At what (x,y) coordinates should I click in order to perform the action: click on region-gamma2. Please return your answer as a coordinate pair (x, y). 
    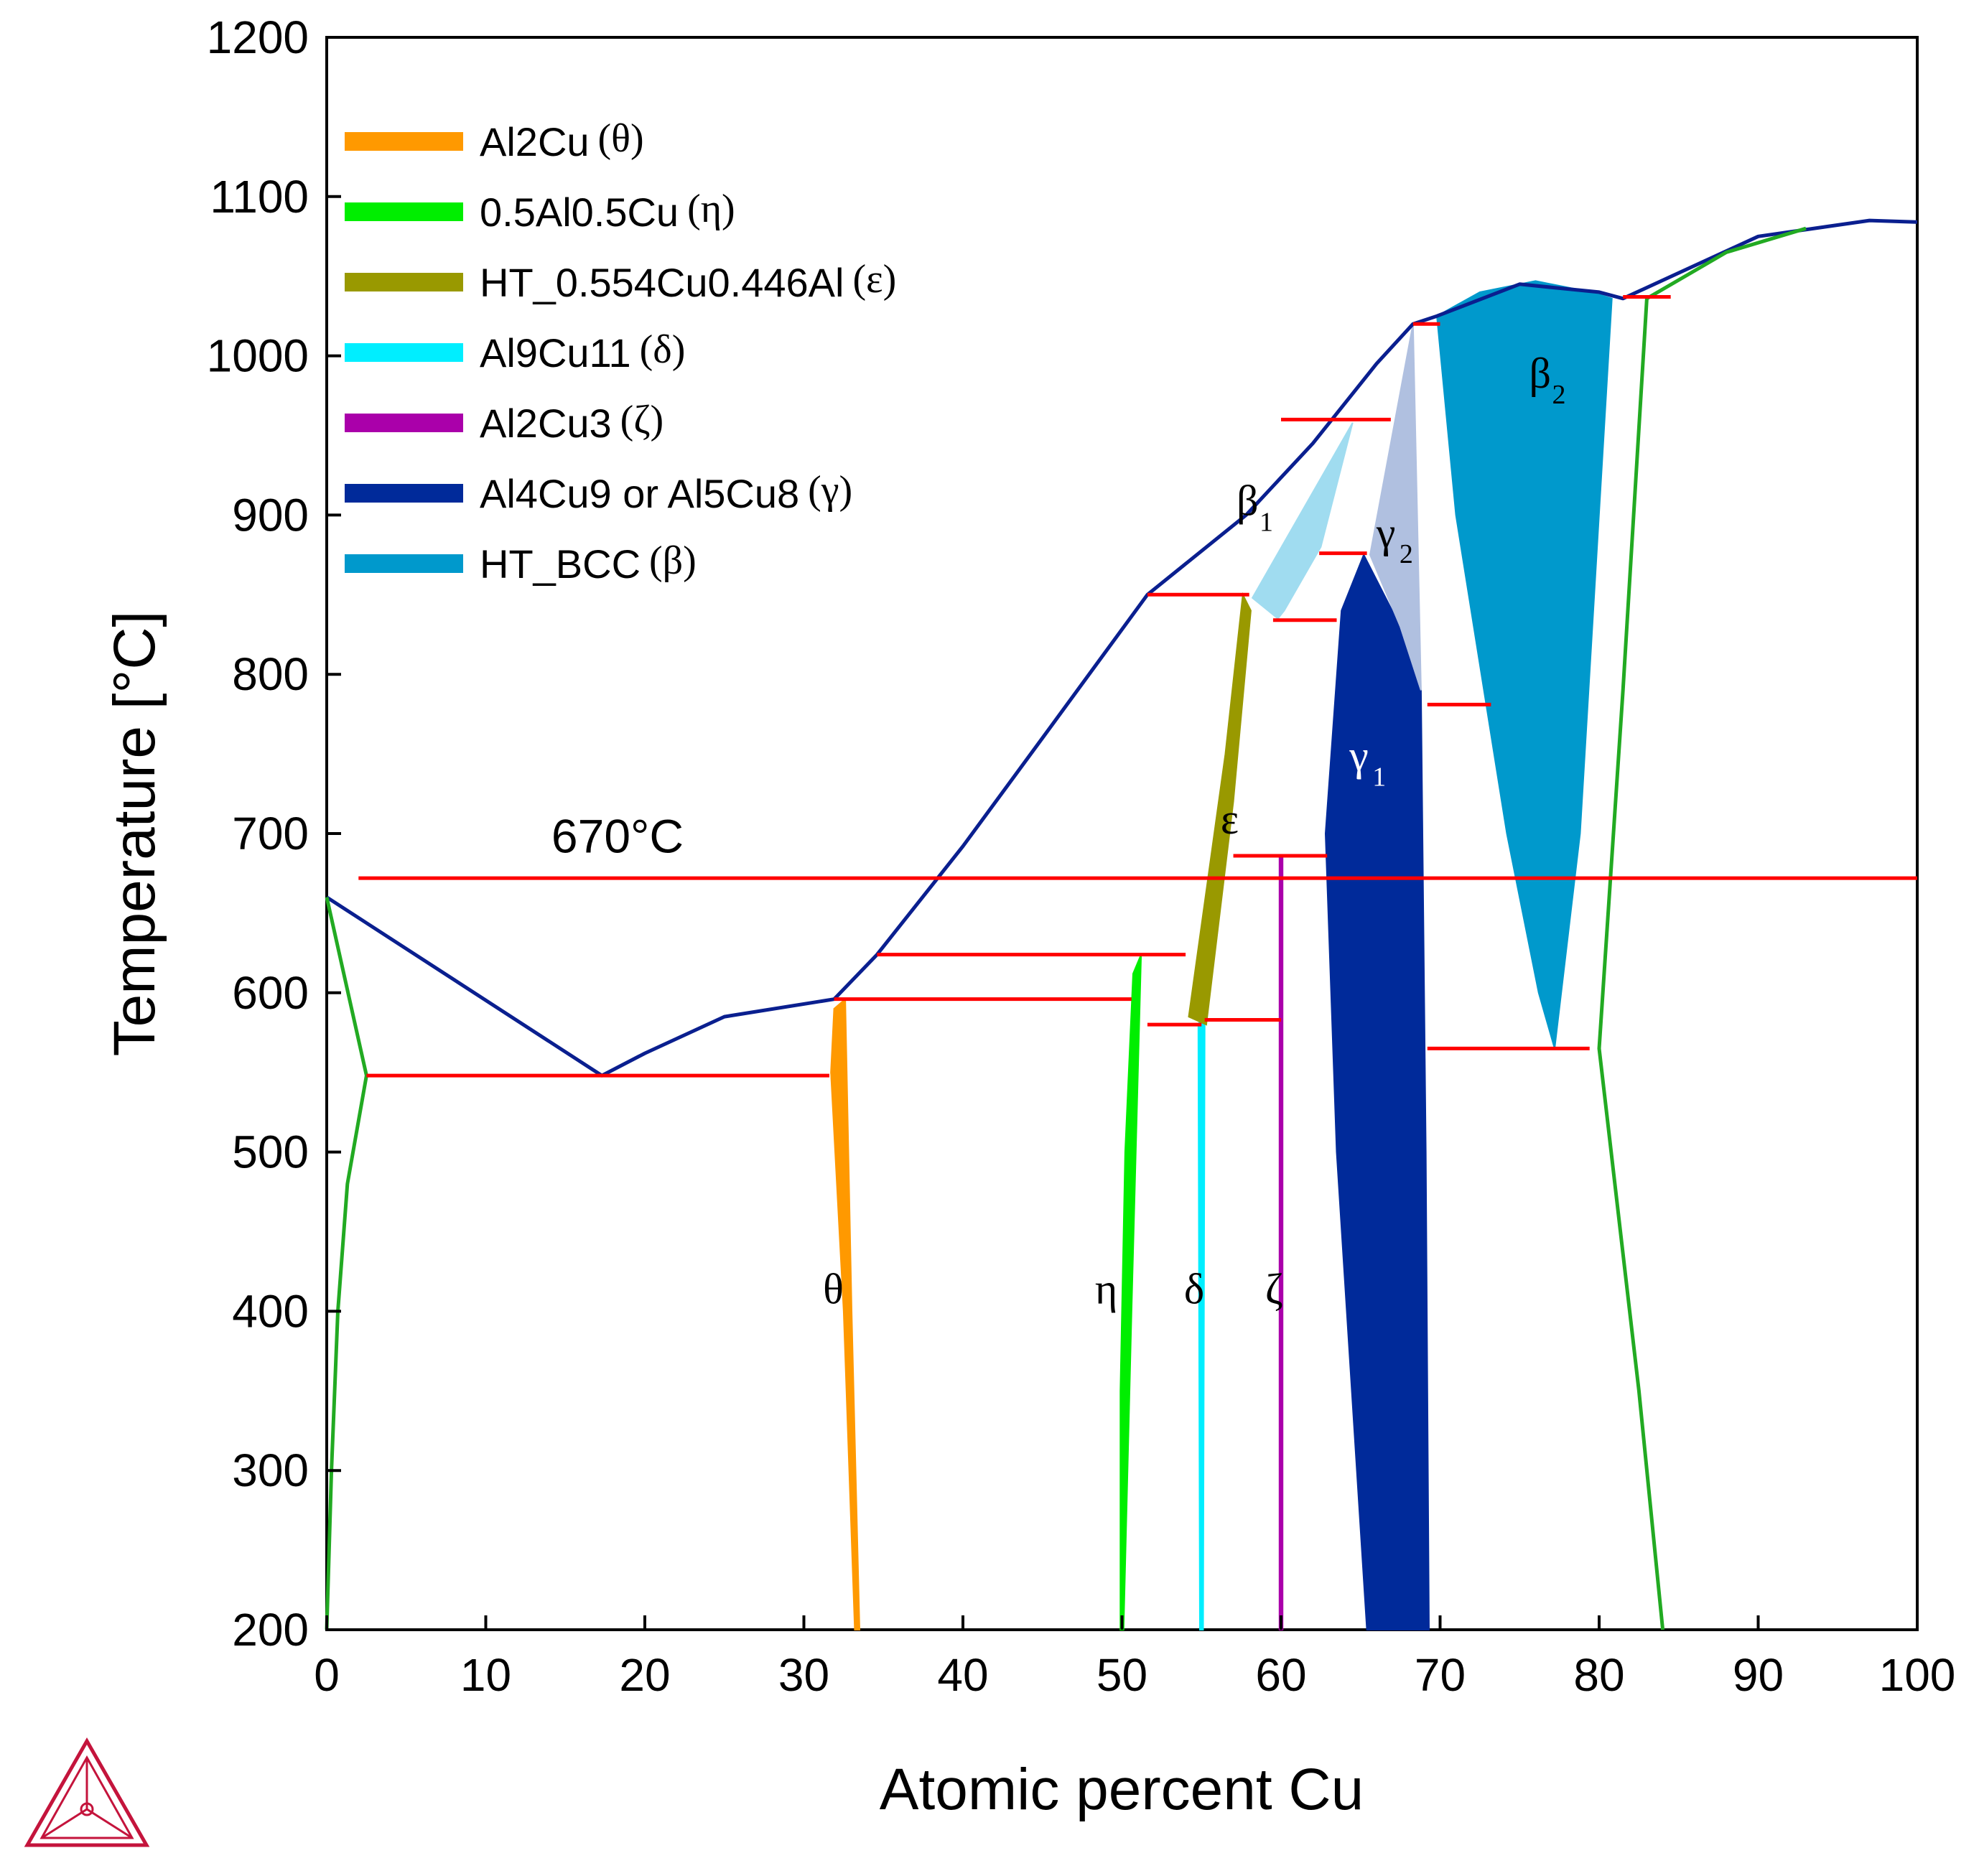
    Looking at the image, I should click on (1395, 507).